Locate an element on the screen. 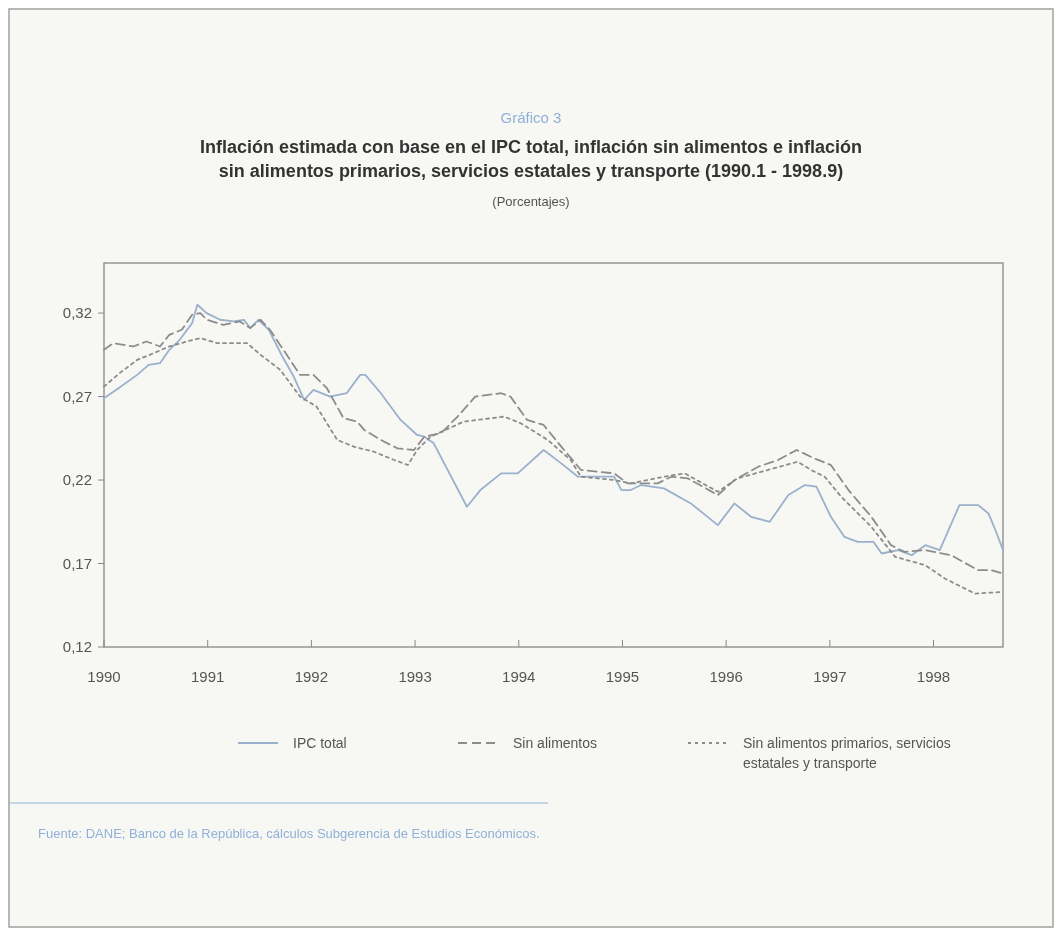 Image resolution: width=1062 pixels, height=939 pixels. y-tick-label: 0,27 is located at coordinates (77, 396).